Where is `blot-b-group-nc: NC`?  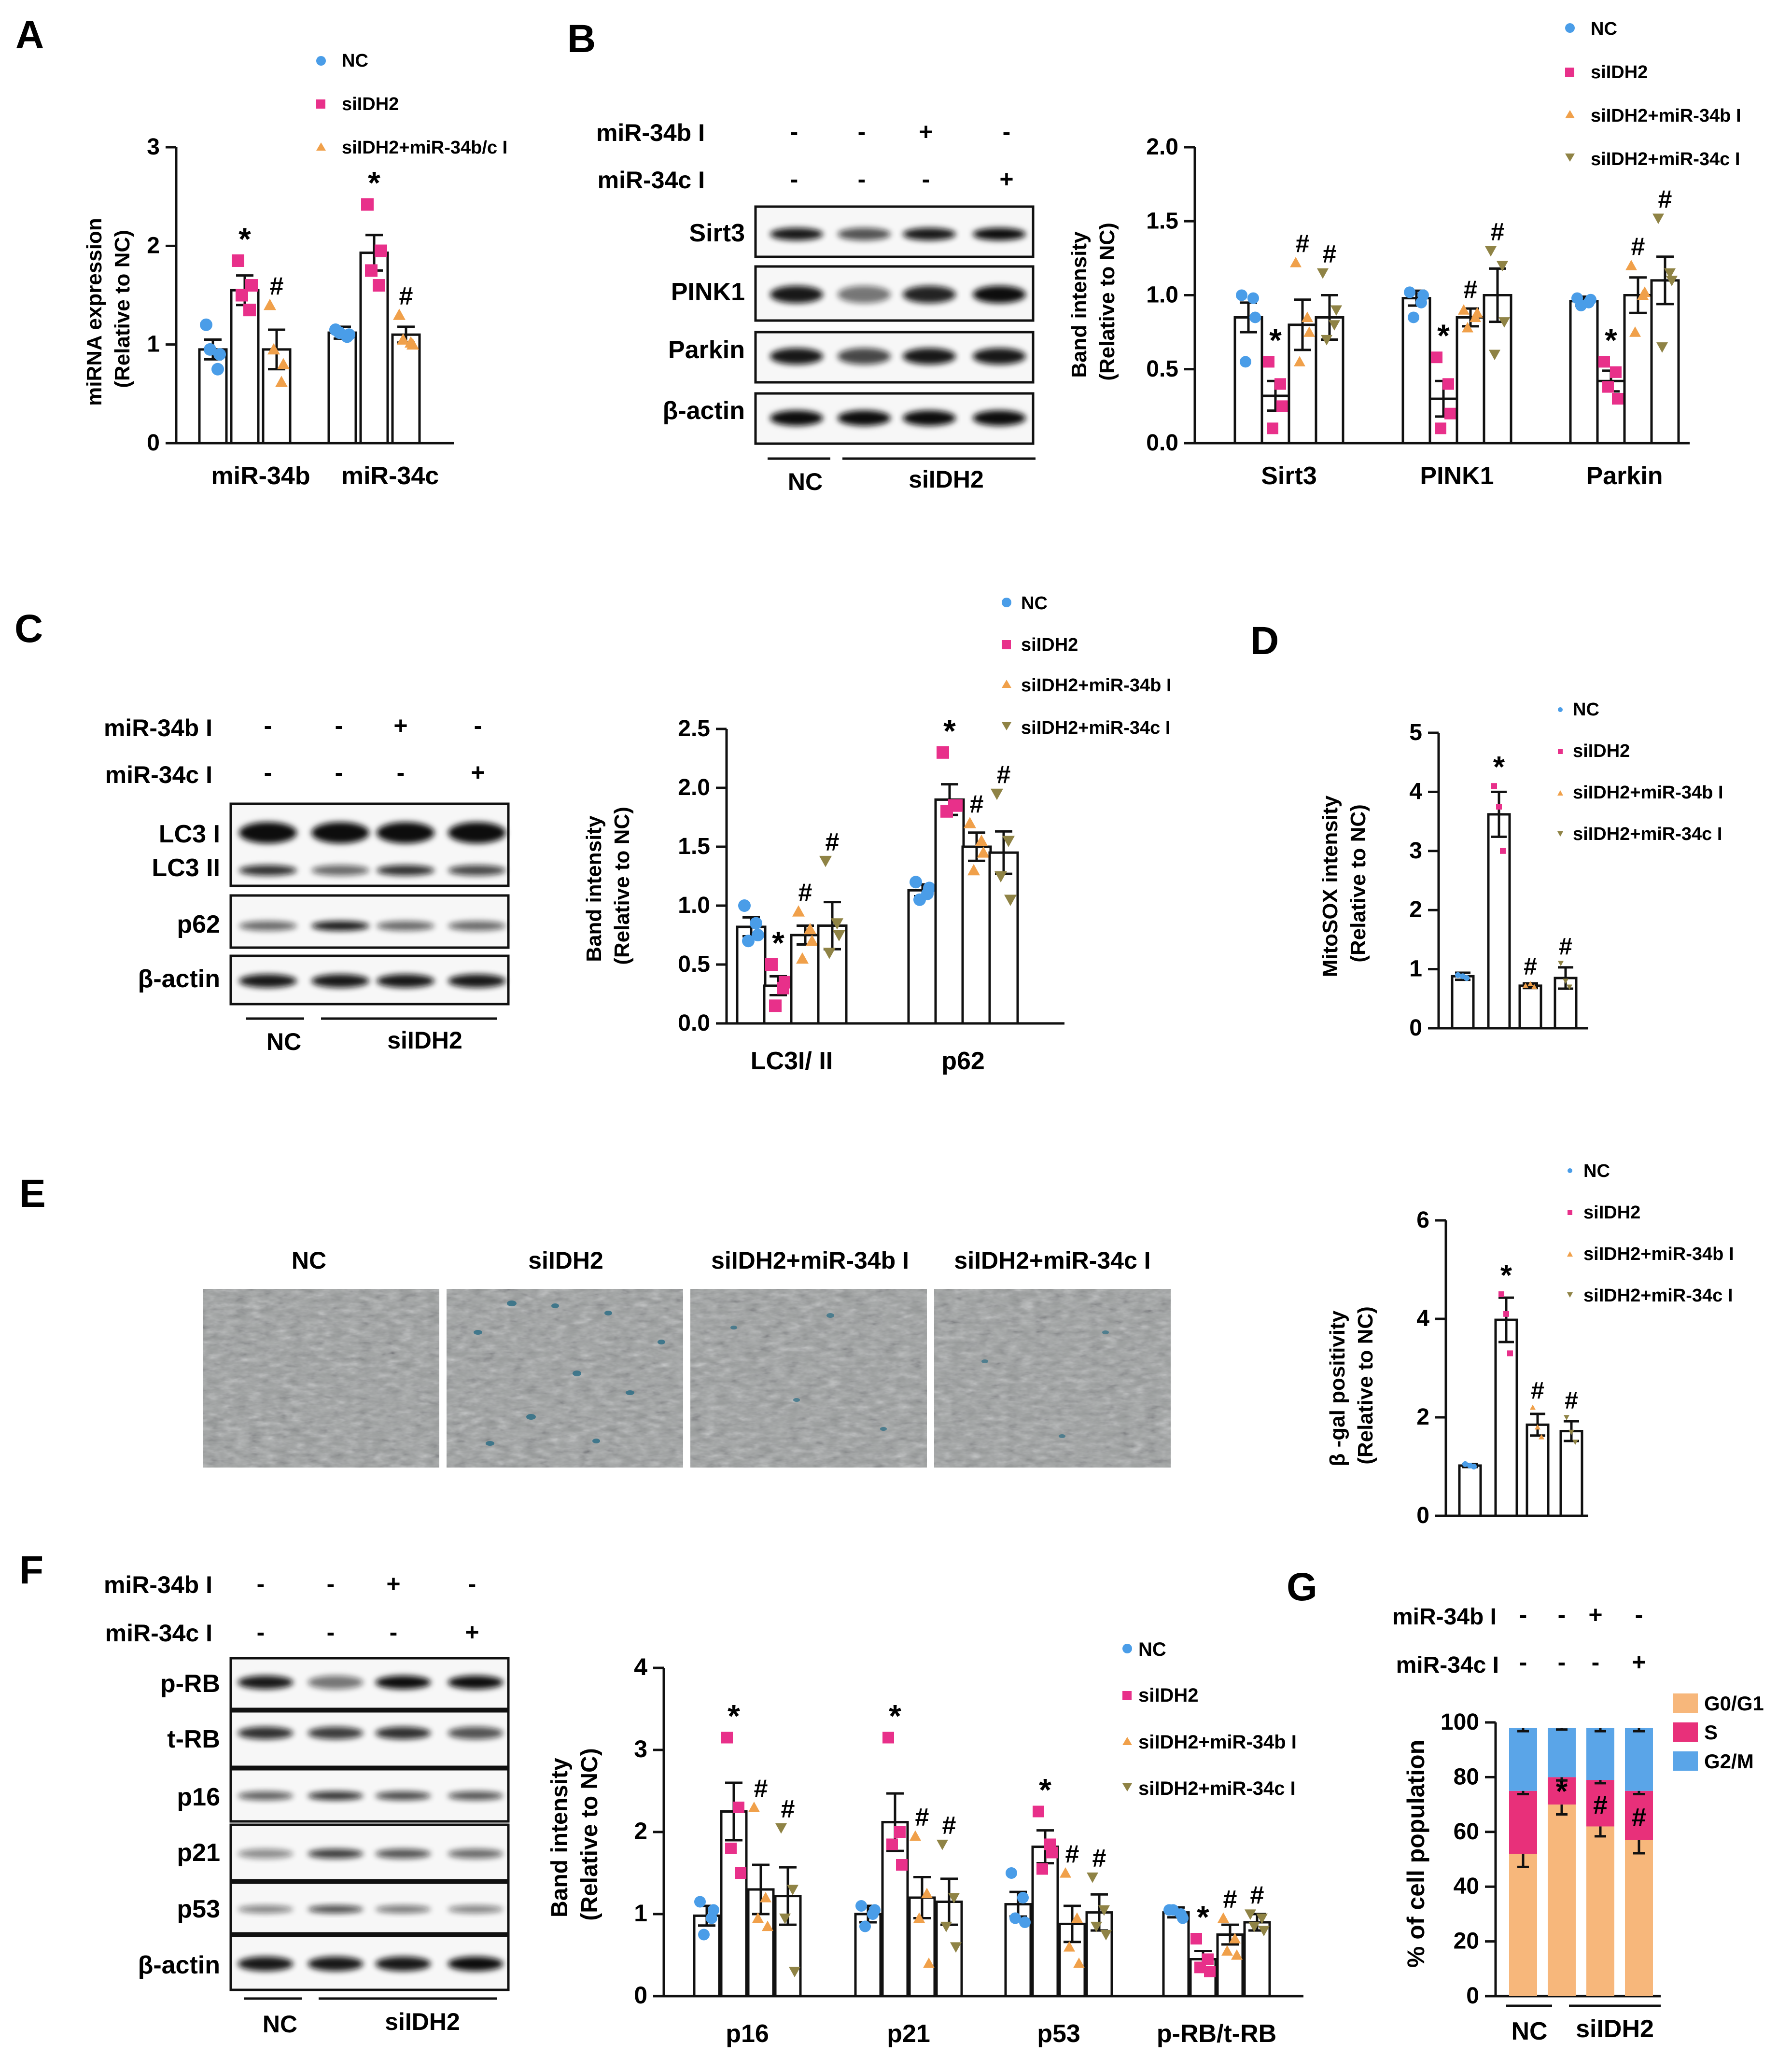
blot-b-group-nc: NC is located at coordinates (806, 481).